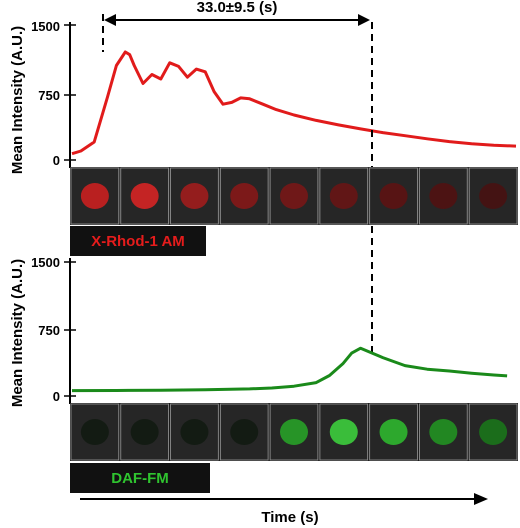 This screenshot has width=520, height=528. I want to click on bottom-series-label: DAF-FM, so click(139, 478).